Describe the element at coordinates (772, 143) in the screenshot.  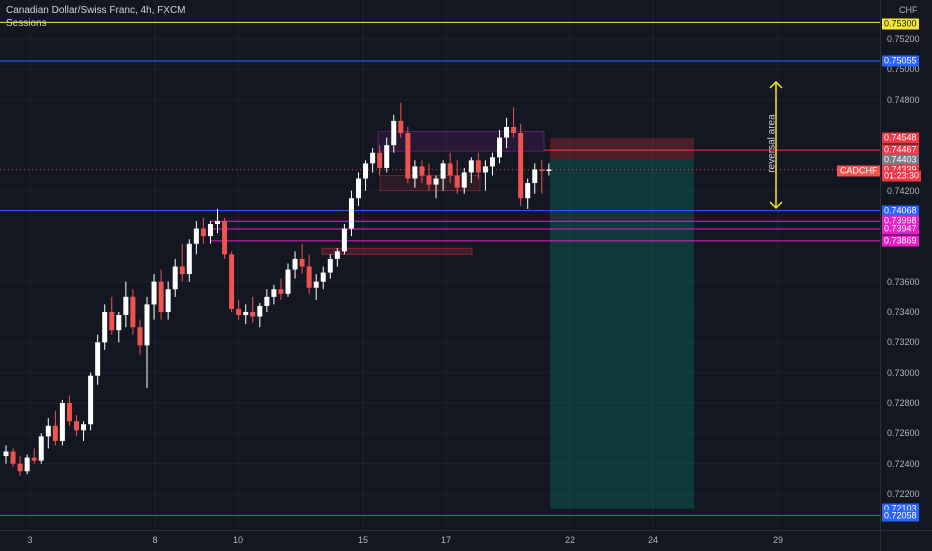
I see `reversal-area-annotation: reversal area` at that location.